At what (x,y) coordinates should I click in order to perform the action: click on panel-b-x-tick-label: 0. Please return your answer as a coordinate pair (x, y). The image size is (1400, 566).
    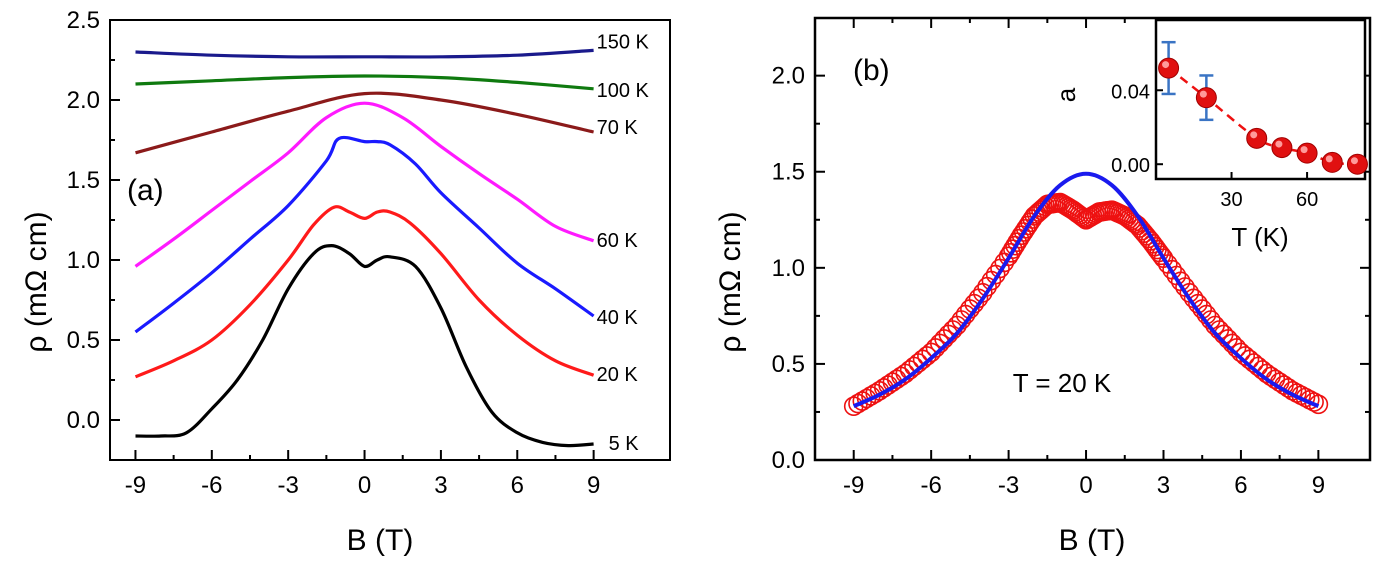
    Looking at the image, I should click on (1085, 485).